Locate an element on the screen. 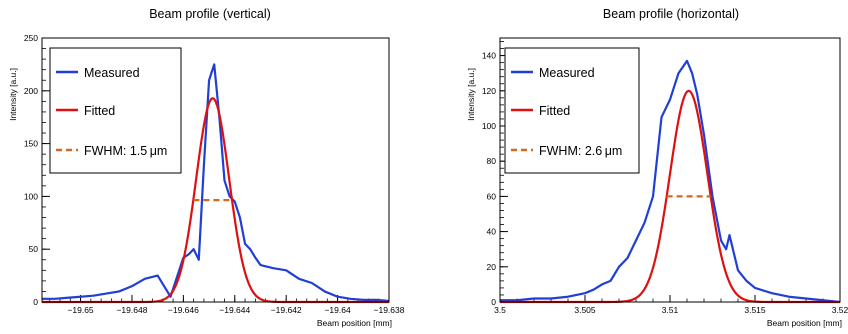 Image resolution: width=848 pixels, height=334 pixels. y-tick-label: 140 is located at coordinates (489, 56).